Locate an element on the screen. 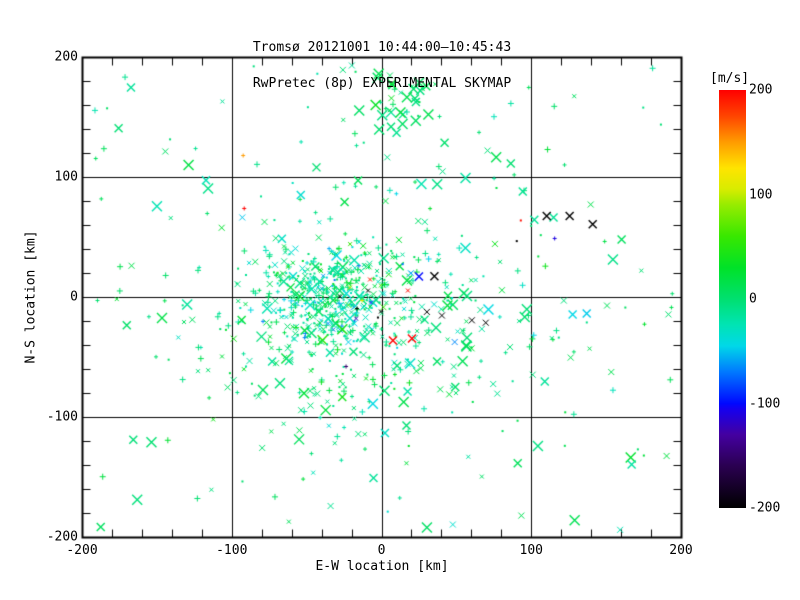 This screenshot has height=600, width=800. x-tick-label: 200 is located at coordinates (681, 550).